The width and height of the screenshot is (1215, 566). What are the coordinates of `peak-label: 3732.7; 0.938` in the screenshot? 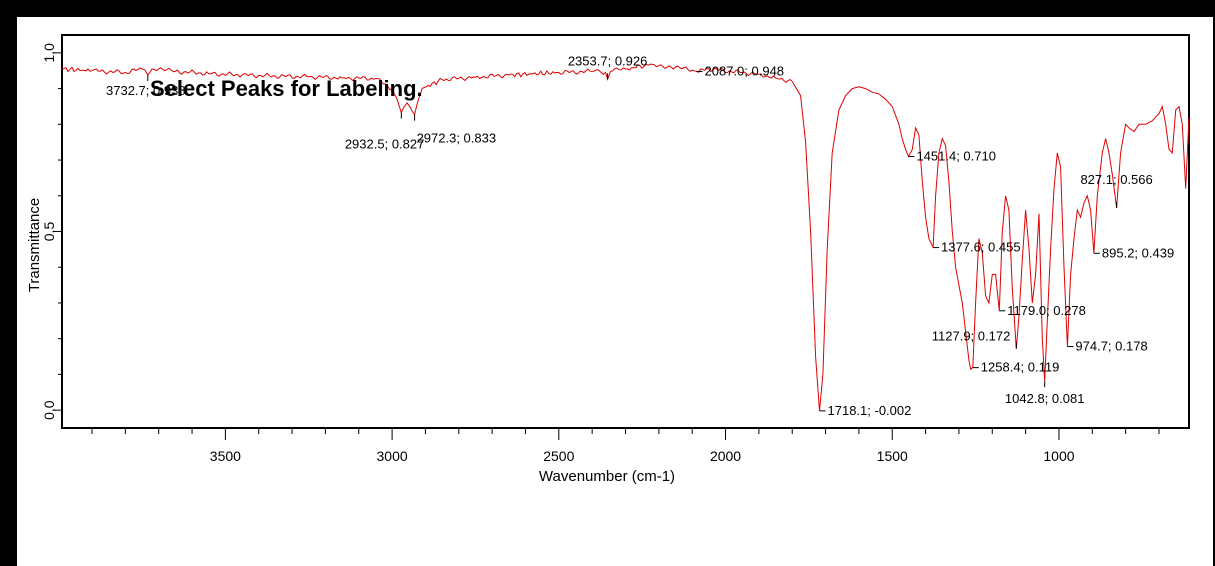 It's located at (146, 90).